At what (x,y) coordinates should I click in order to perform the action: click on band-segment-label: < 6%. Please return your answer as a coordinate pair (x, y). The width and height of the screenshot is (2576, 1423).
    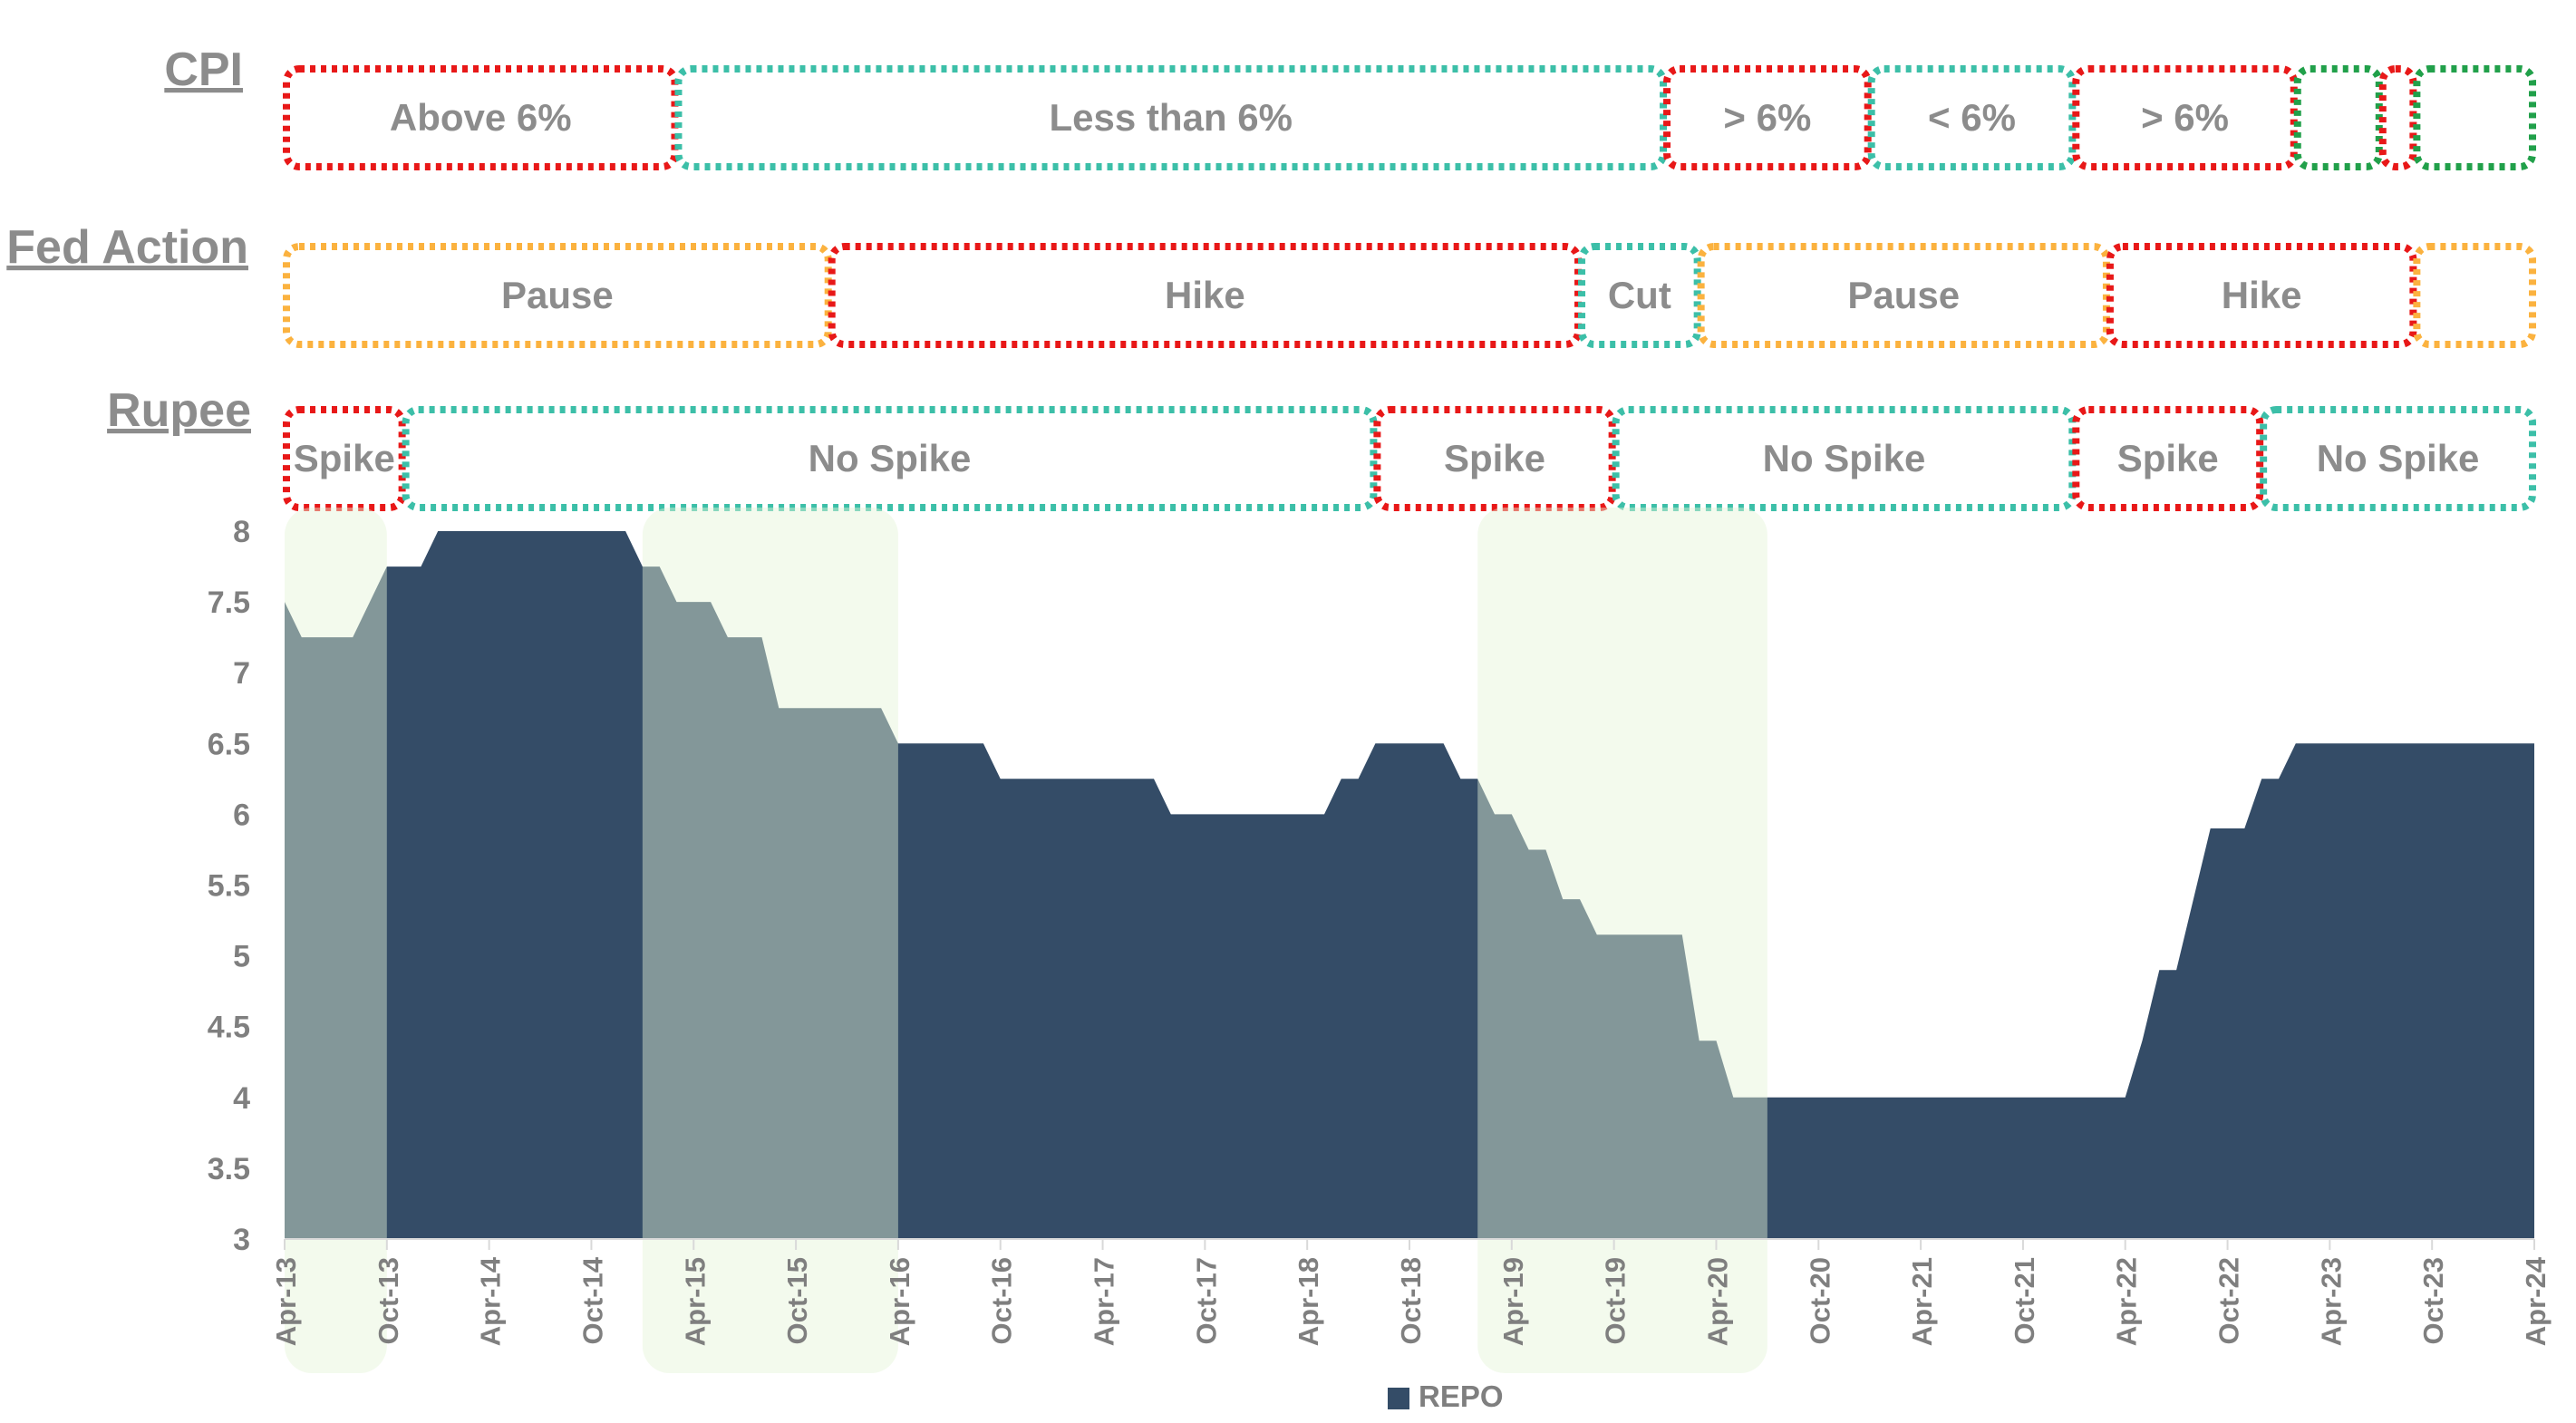
    Looking at the image, I should click on (1972, 117).